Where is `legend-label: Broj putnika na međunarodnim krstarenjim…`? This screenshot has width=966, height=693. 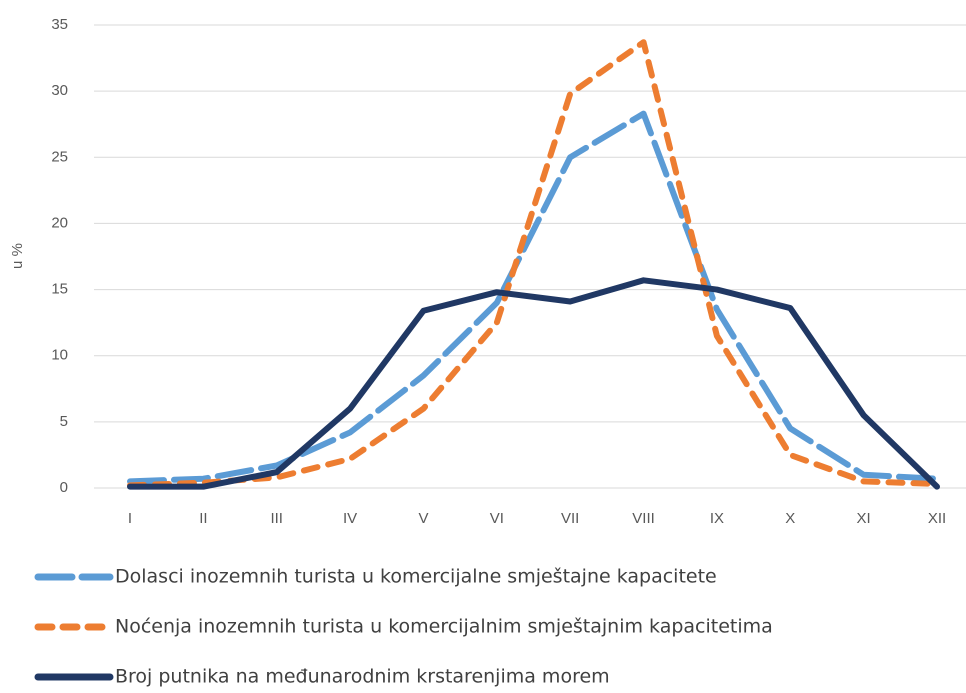 legend-label: Broj putnika na međunarodnim krstarenjim… is located at coordinates (362, 677).